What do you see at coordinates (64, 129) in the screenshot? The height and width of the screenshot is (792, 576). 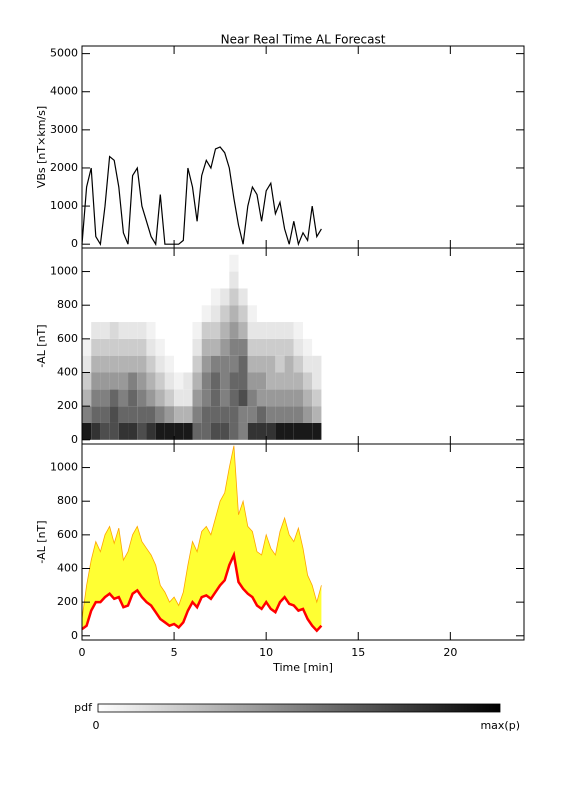 I see `y-tick-label: 3000` at bounding box center [64, 129].